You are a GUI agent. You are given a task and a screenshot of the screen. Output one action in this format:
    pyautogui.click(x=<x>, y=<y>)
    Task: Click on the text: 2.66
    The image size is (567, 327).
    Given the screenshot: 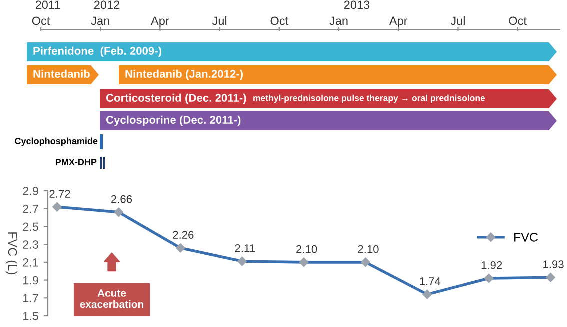 What is the action you would take?
    pyautogui.click(x=121, y=199)
    